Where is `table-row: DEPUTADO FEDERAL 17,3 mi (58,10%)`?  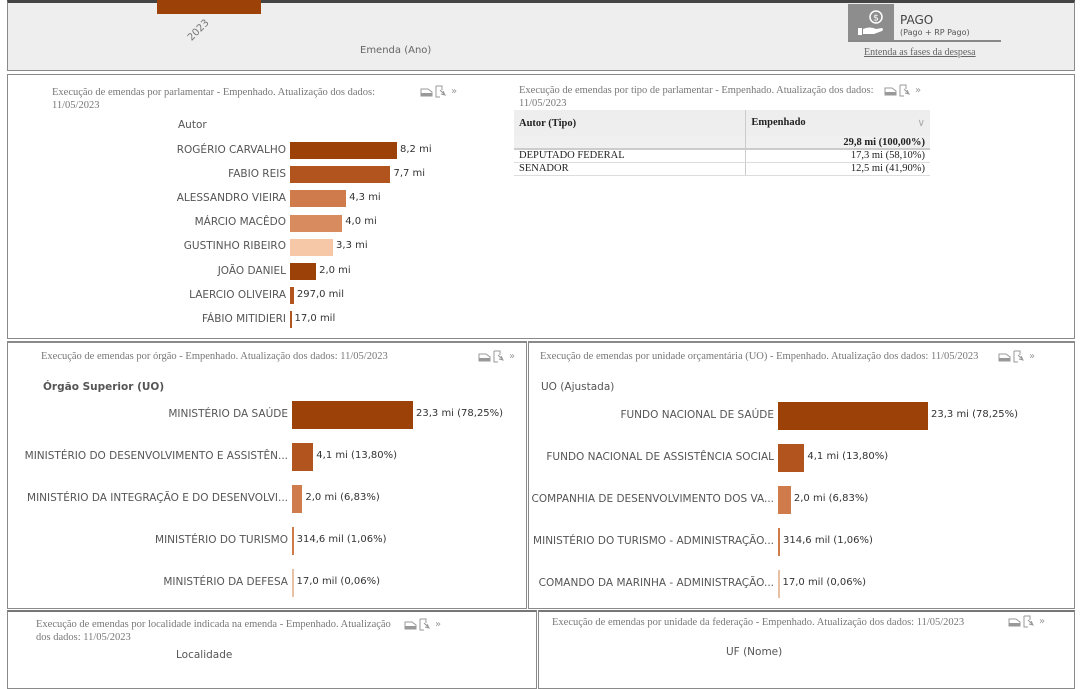 table-row: DEPUTADO FEDERAL 17,3 mi (58,10%) is located at coordinates (722, 156).